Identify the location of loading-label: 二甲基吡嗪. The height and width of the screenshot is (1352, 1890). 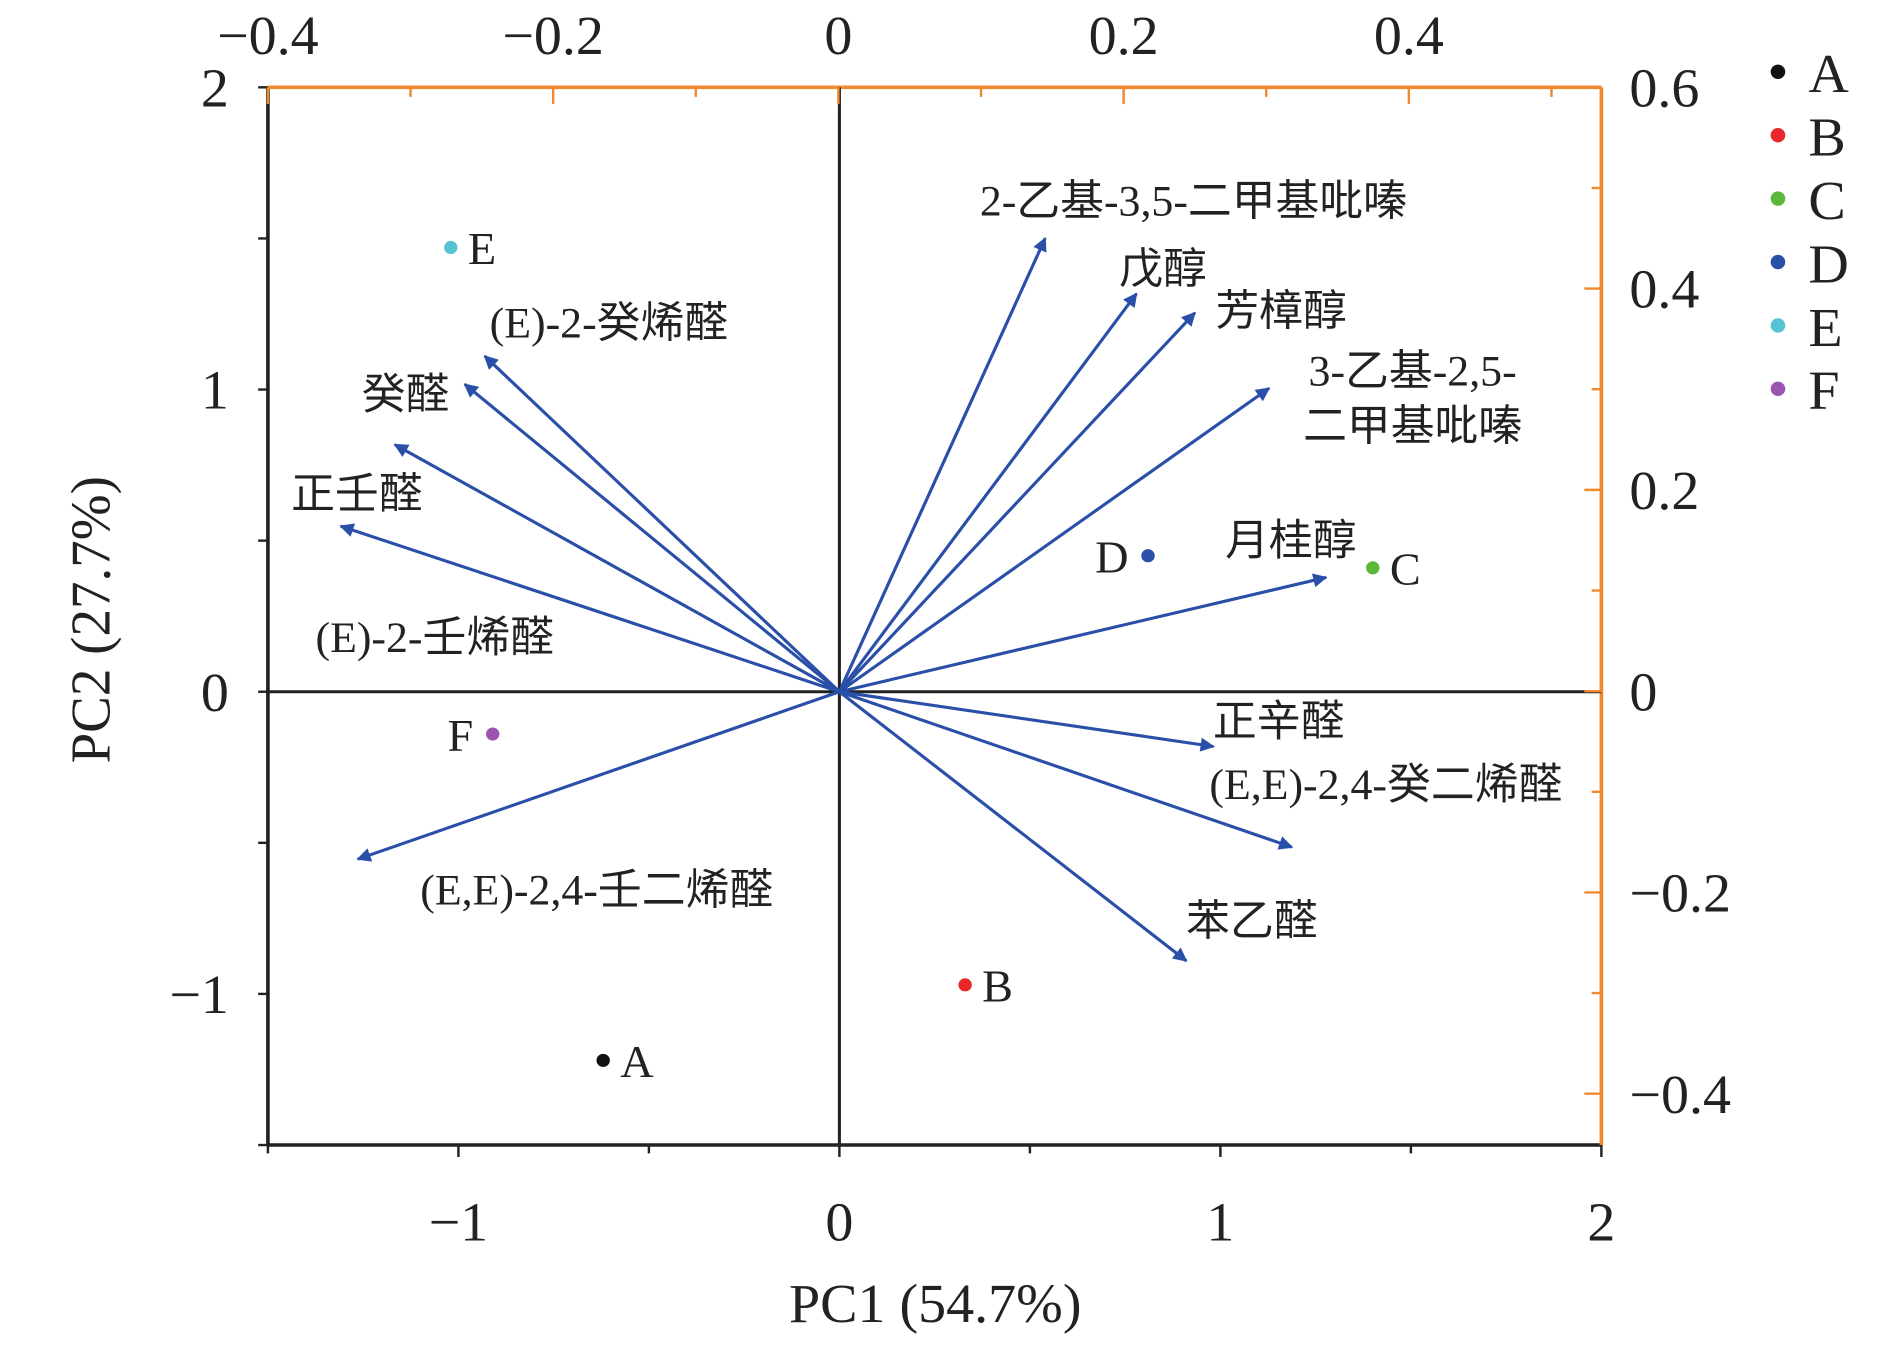
(1412, 427).